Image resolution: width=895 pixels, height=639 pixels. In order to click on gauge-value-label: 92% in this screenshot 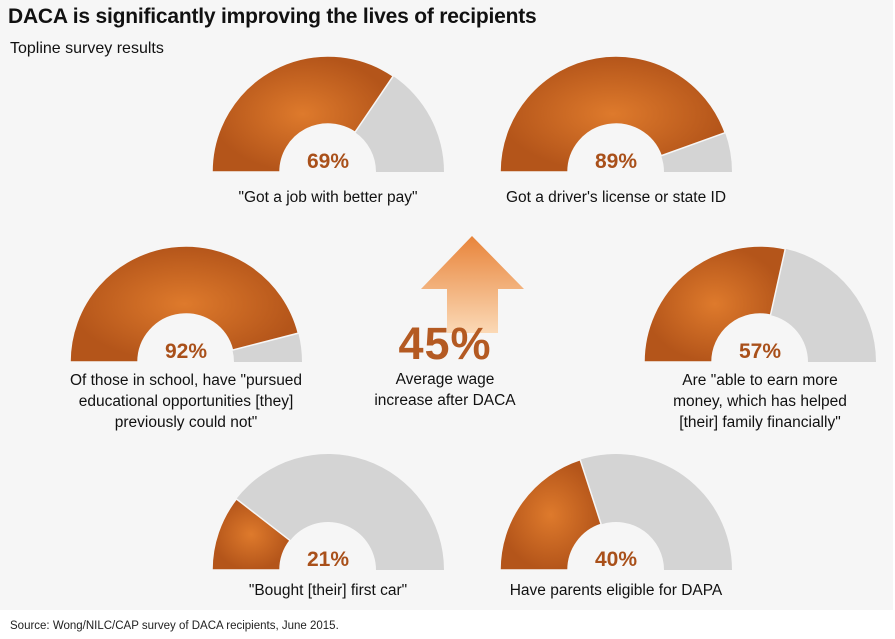, I will do `click(186, 351)`.